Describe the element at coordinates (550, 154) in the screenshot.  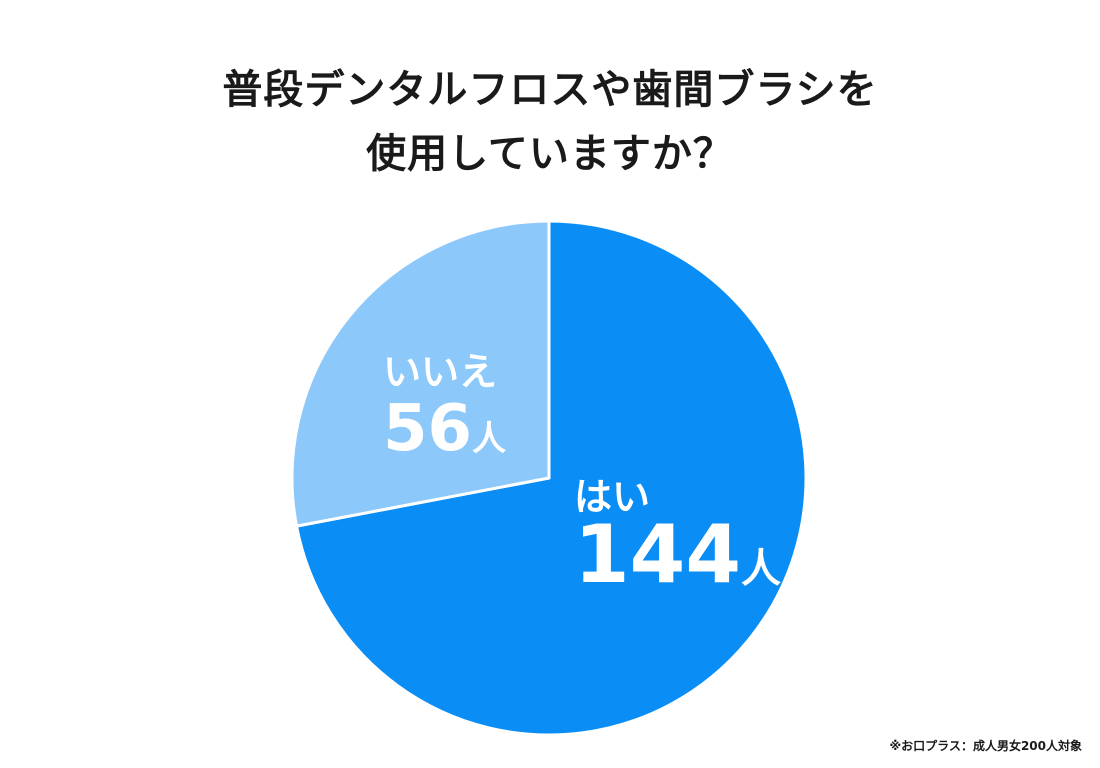
I see `title-line-2: 使用していますか？` at that location.